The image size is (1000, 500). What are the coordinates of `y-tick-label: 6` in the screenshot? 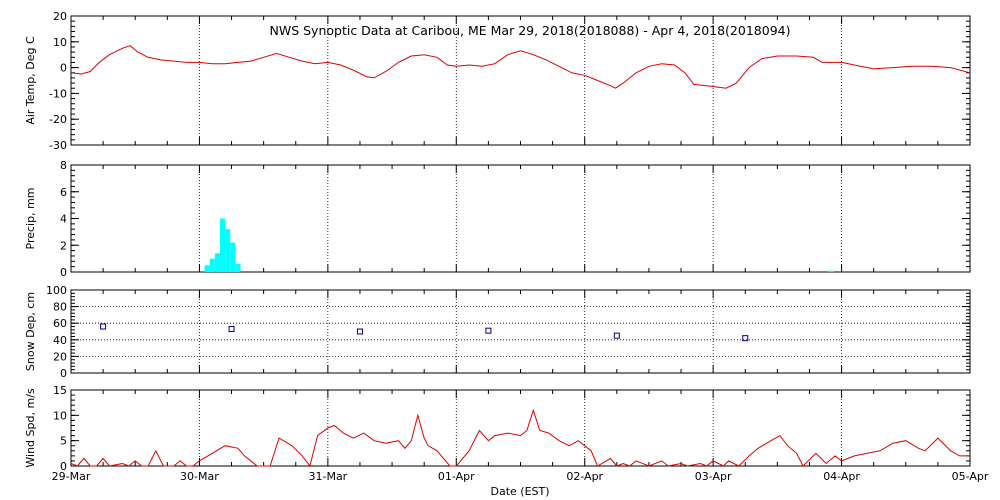 It's located at (63, 192).